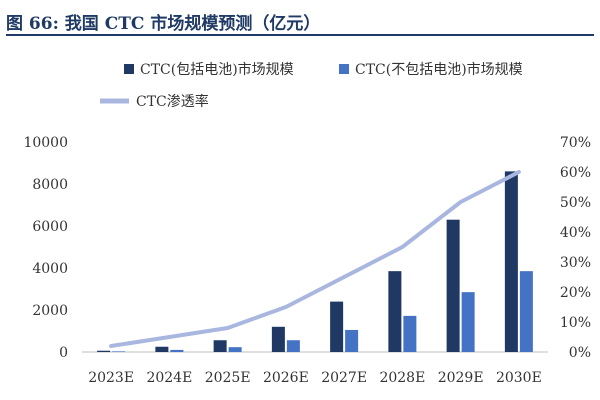  I want to click on y-right-tick-label: 50%, so click(575, 203).